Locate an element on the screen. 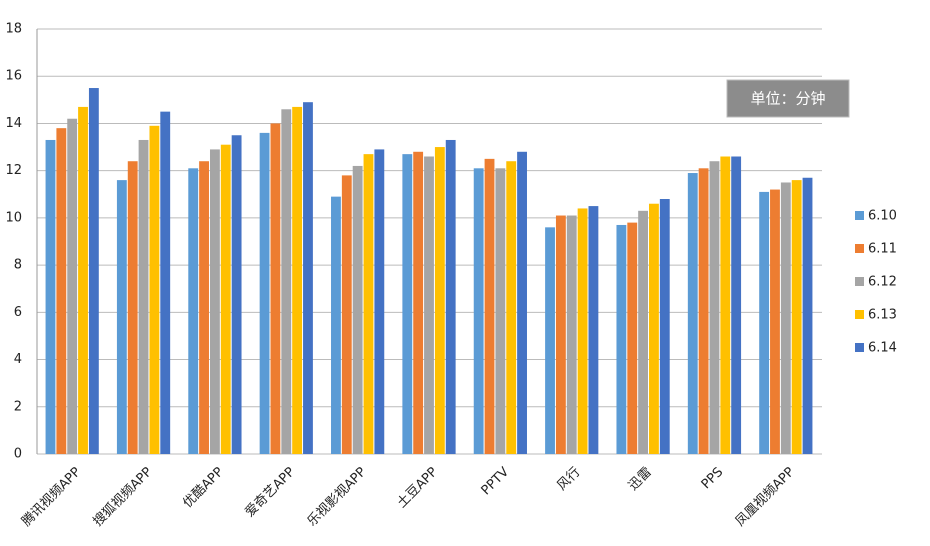  y-tick-label: 18 is located at coordinates (13, 29).